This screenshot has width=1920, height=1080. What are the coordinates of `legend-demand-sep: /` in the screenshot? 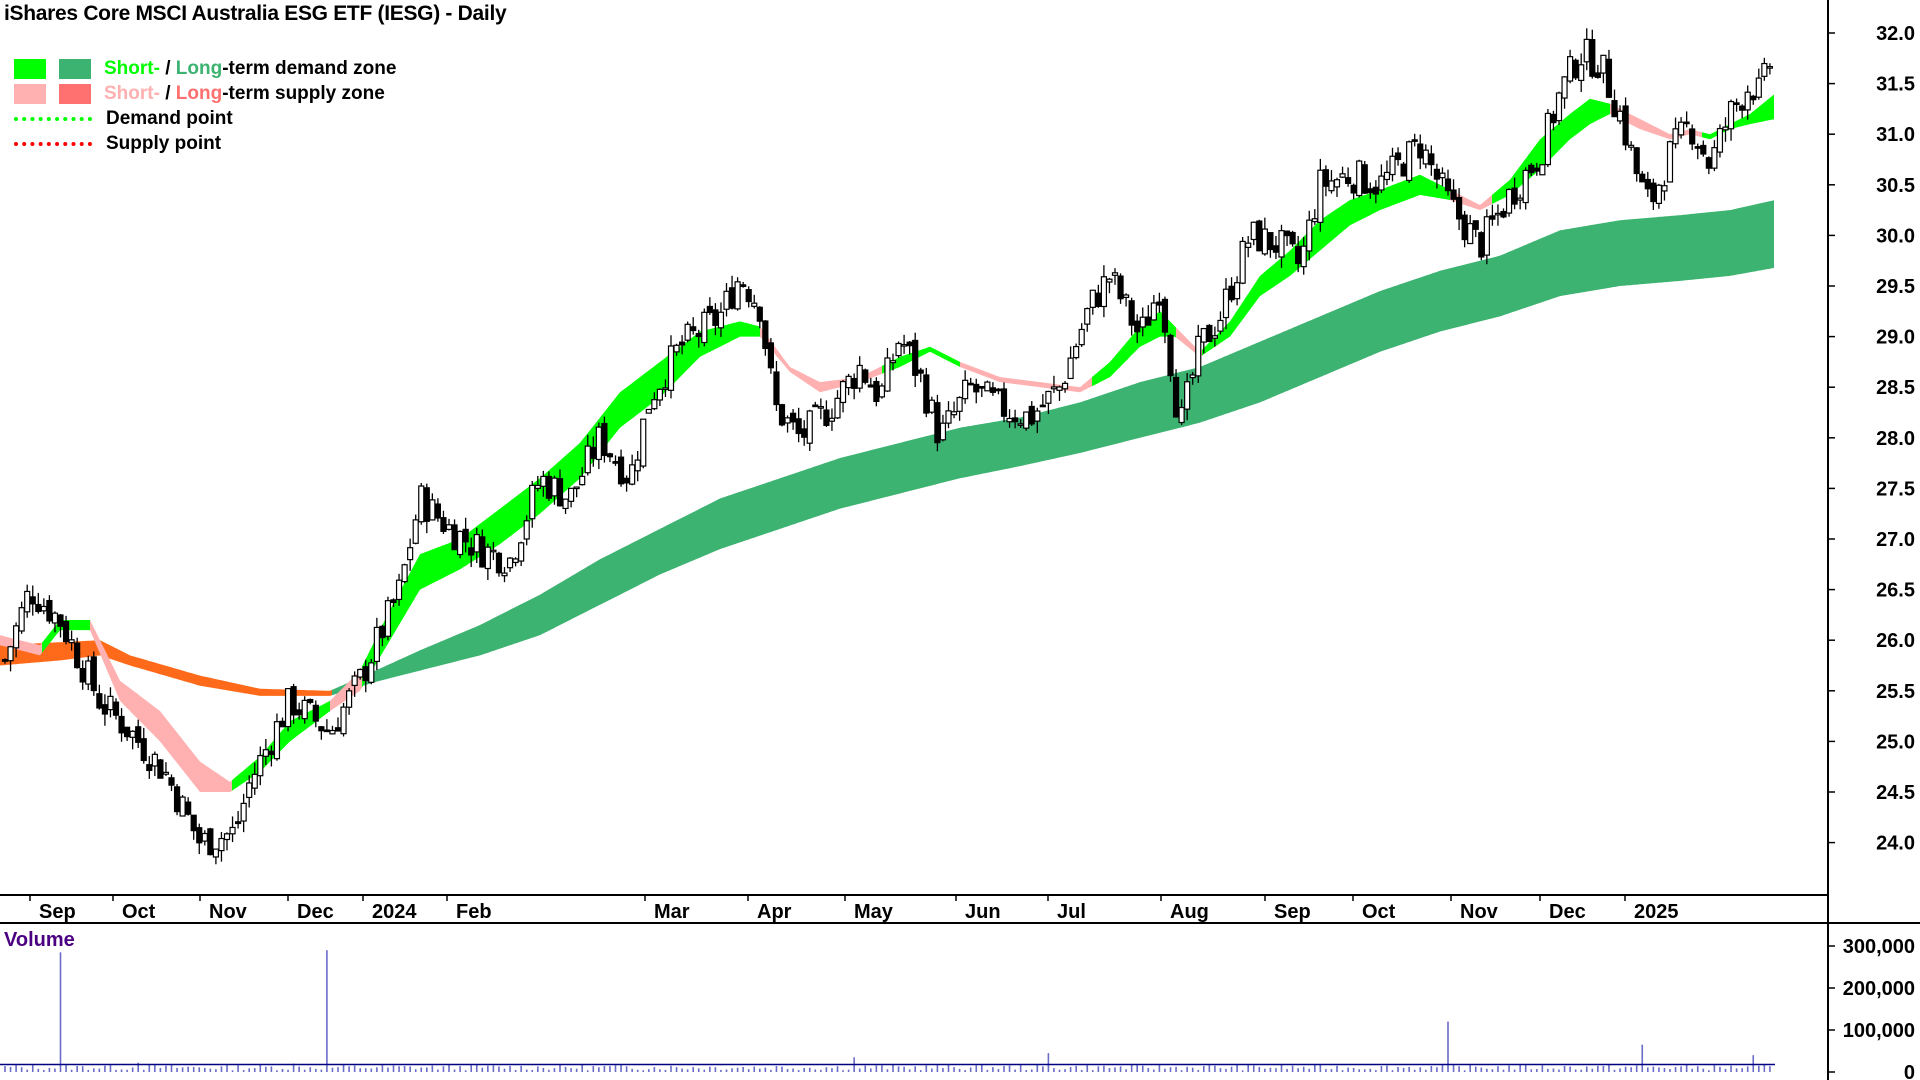 It's located at (167, 68).